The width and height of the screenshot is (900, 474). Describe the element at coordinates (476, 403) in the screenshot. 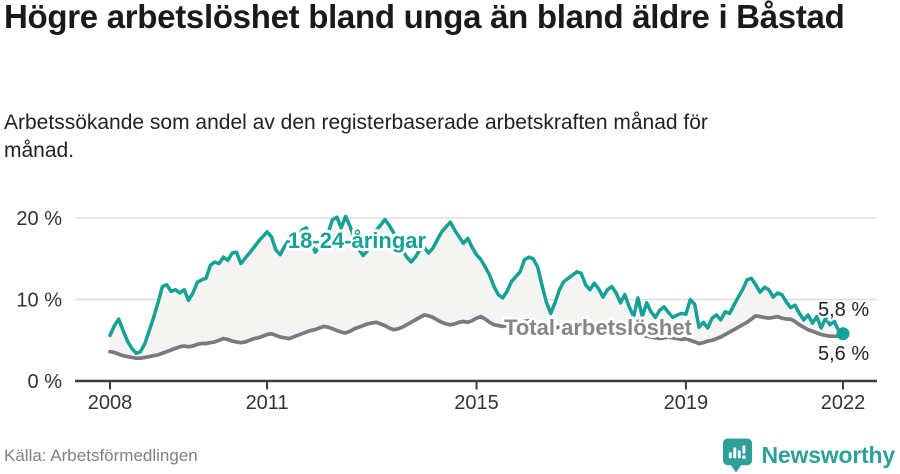

I see `x-tick-label: 2015` at that location.